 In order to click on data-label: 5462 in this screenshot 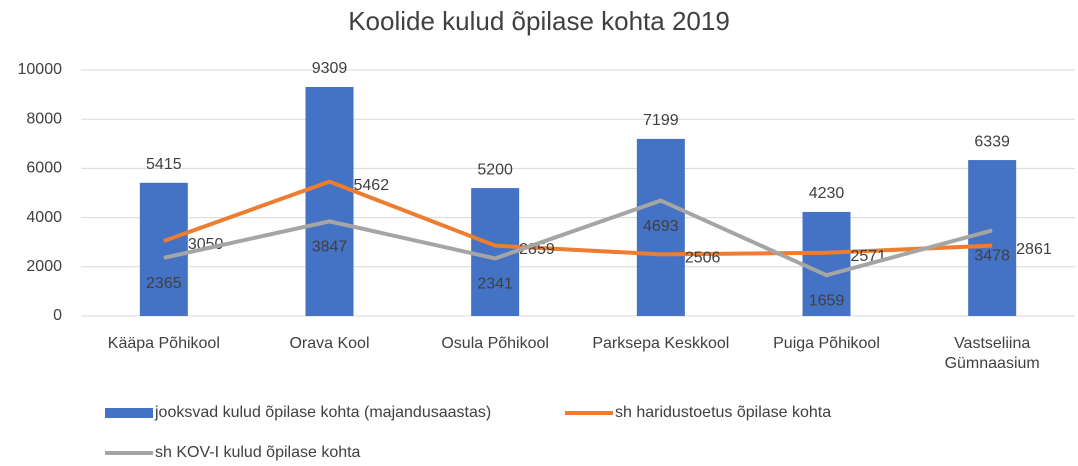, I will do `click(372, 185)`.